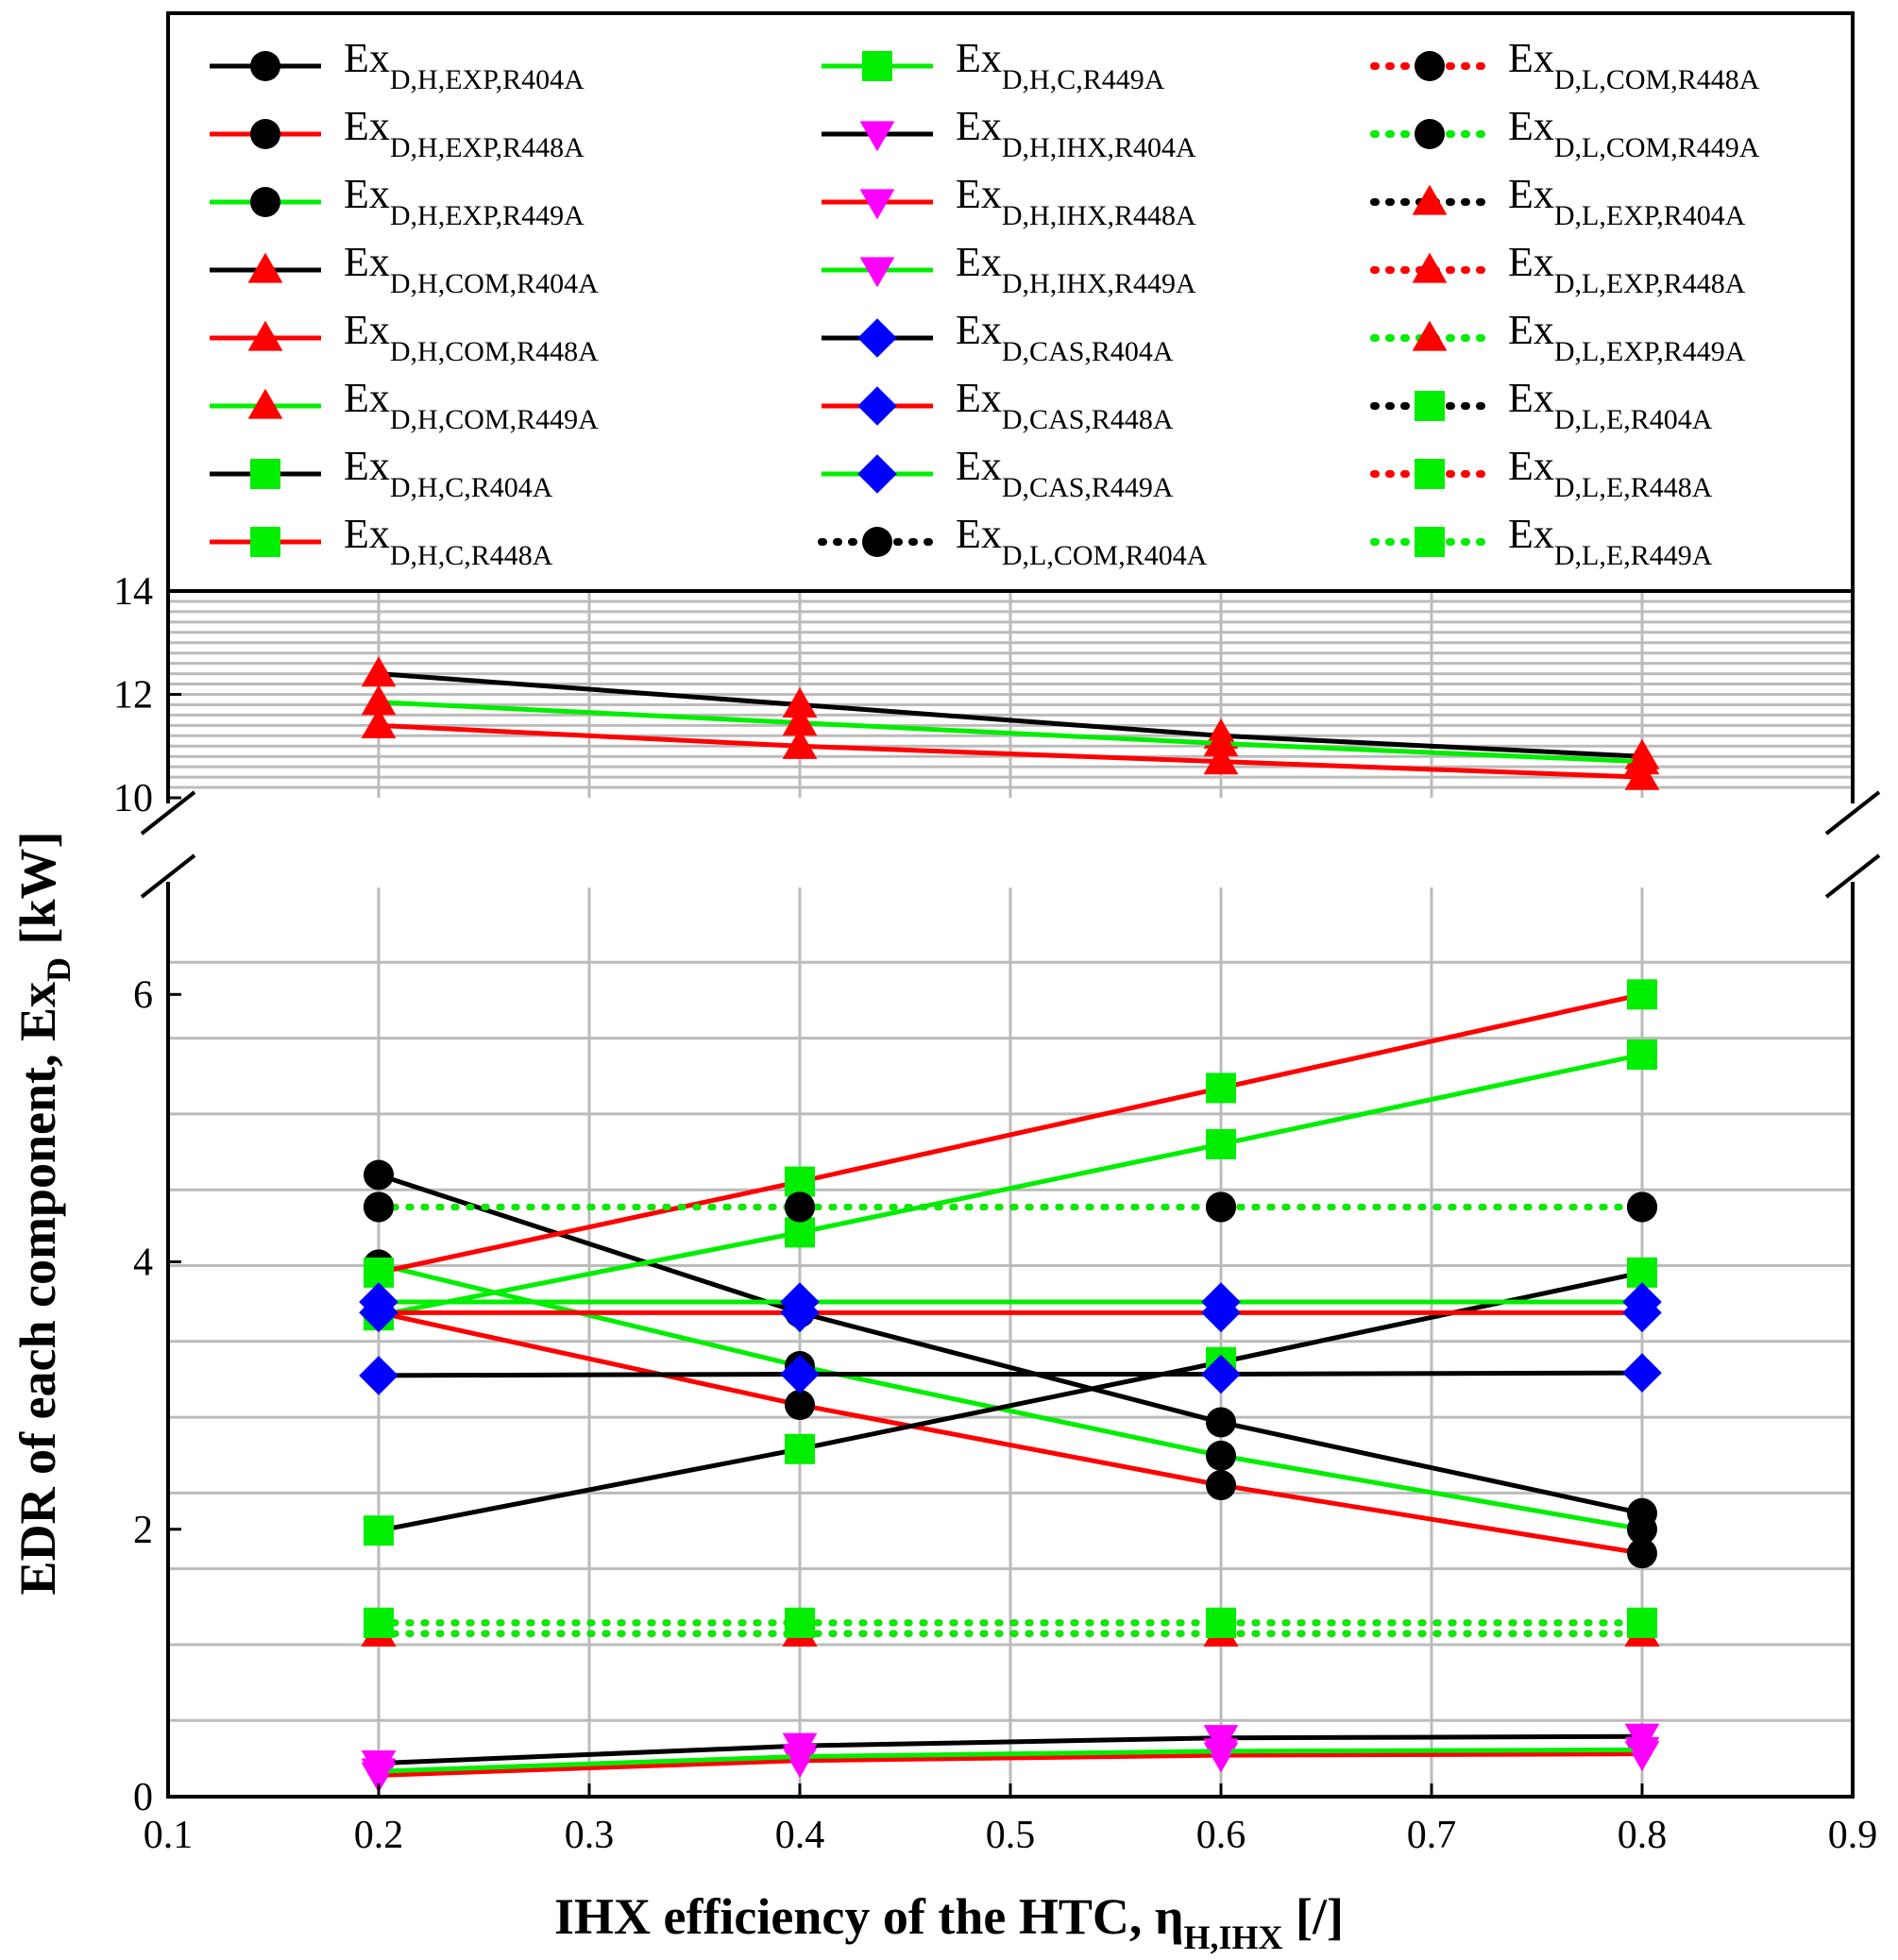 This screenshot has width=1898, height=1960. I want to click on x-tick-label: 0.1, so click(169, 1836).